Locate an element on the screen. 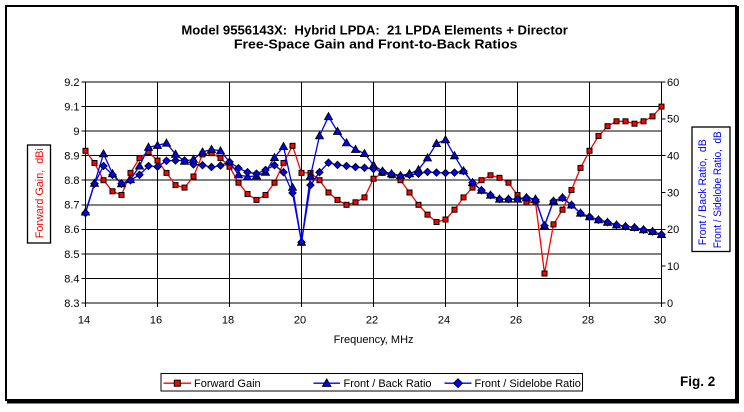  svg-text: Front / Back Ratio is located at coordinates (388, 384).